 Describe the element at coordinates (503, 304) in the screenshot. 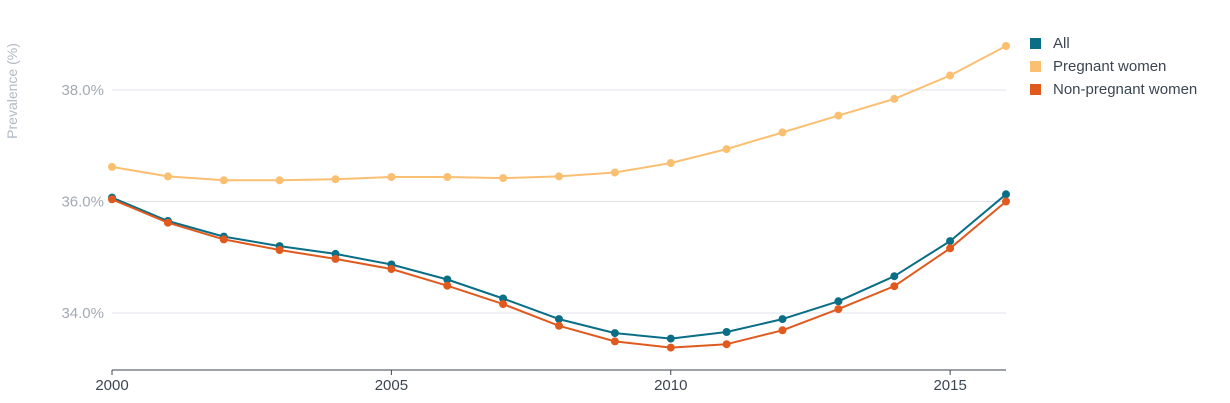

I see `data-point-non-pregnant-women-2007` at that location.